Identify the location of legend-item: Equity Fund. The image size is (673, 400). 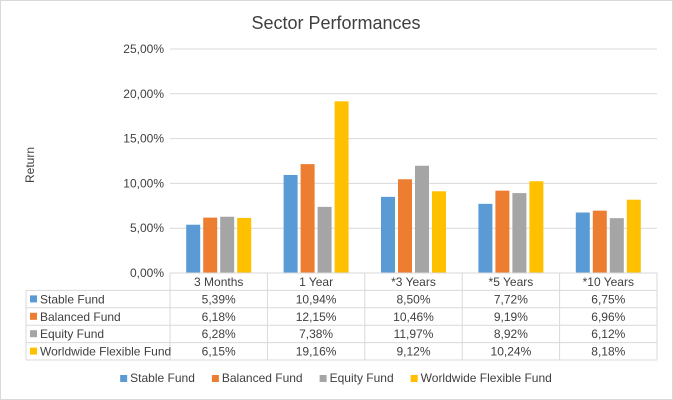
(356, 378).